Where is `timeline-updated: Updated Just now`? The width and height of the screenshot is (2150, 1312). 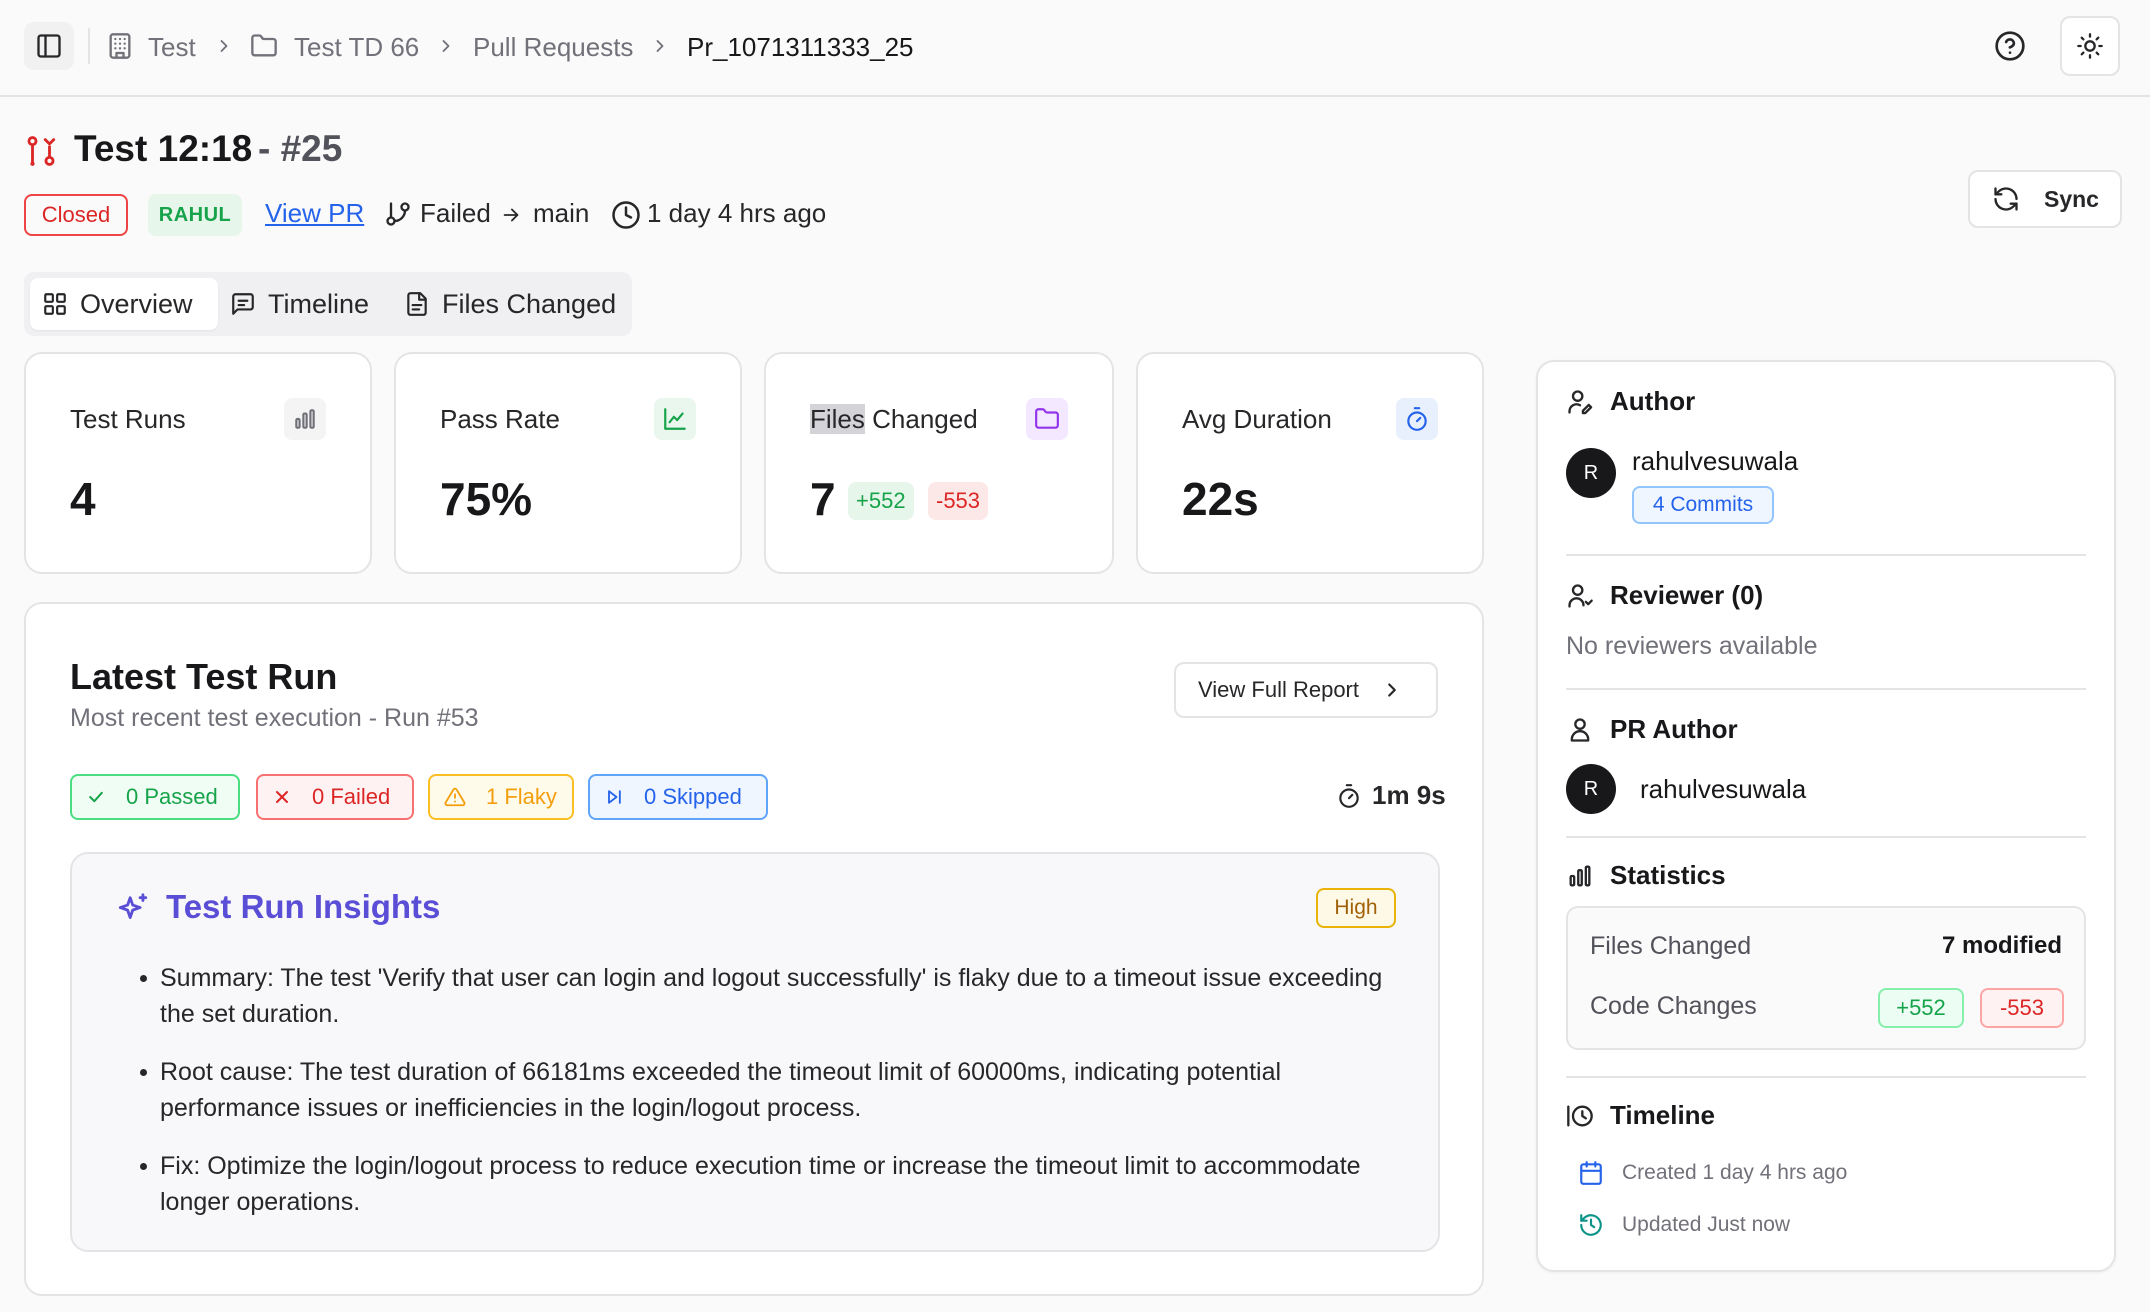
timeline-updated: Updated Just now is located at coordinates (1684, 1225).